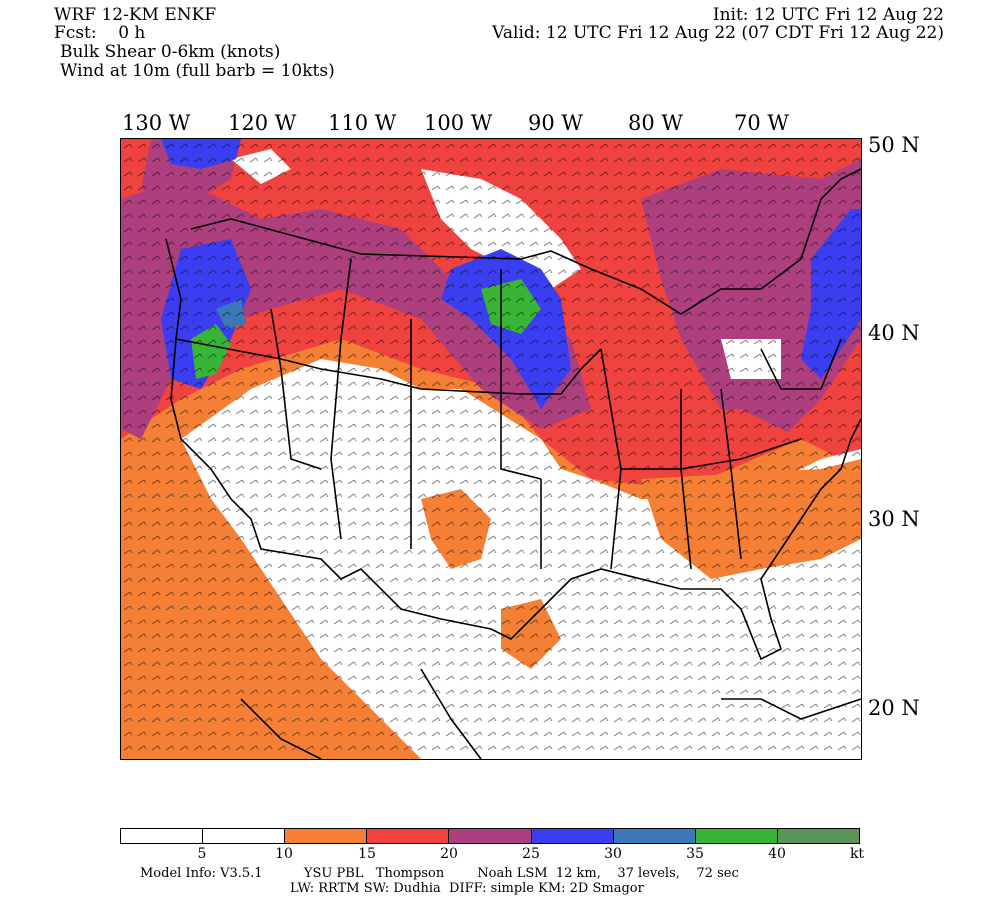  What do you see at coordinates (695, 854) in the screenshot?
I see `colorbar-tick: 35` at bounding box center [695, 854].